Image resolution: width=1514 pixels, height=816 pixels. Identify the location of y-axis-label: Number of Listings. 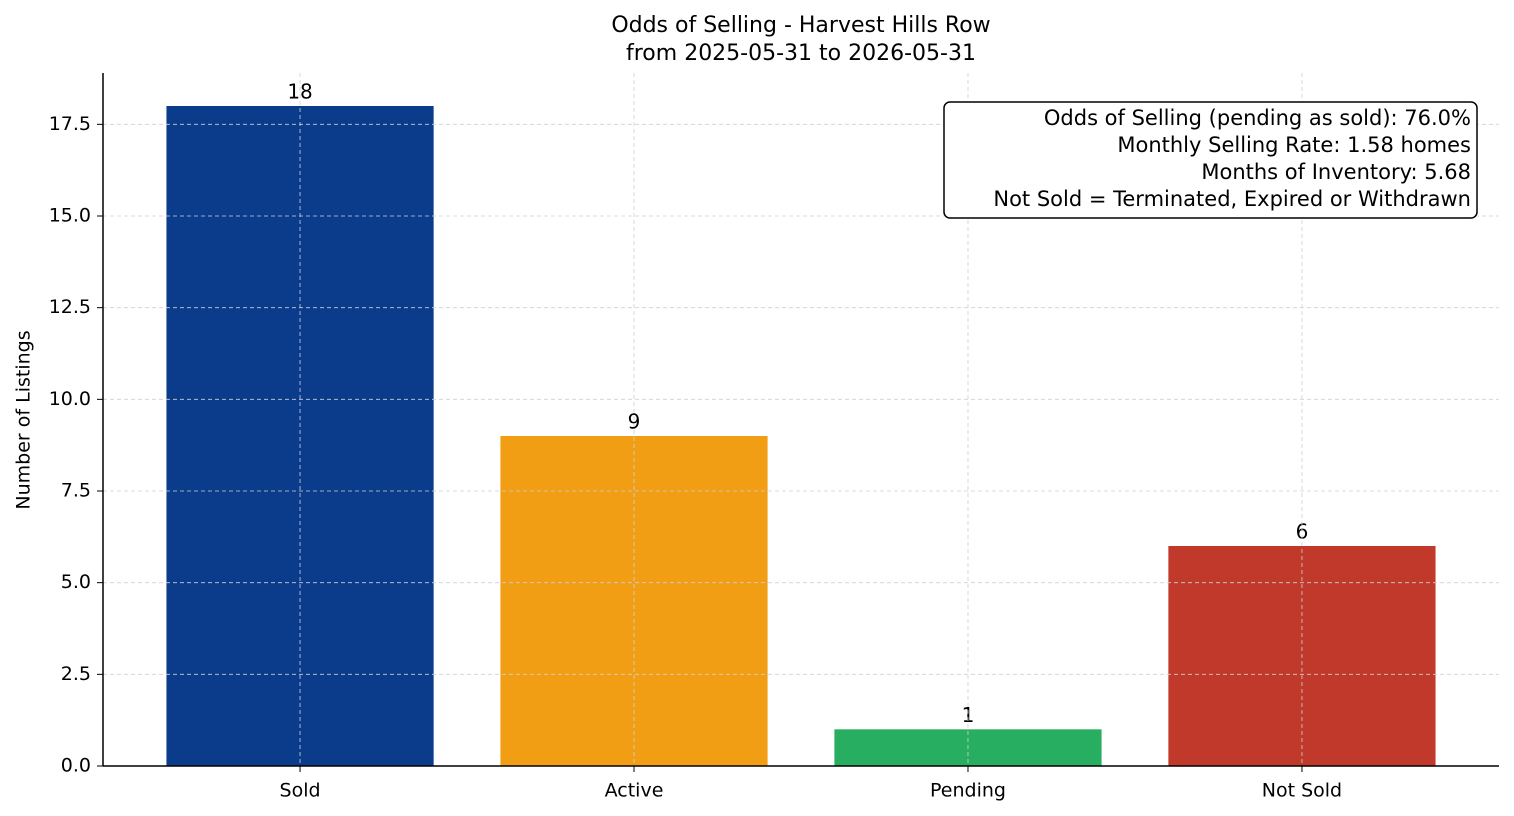
(24, 419).